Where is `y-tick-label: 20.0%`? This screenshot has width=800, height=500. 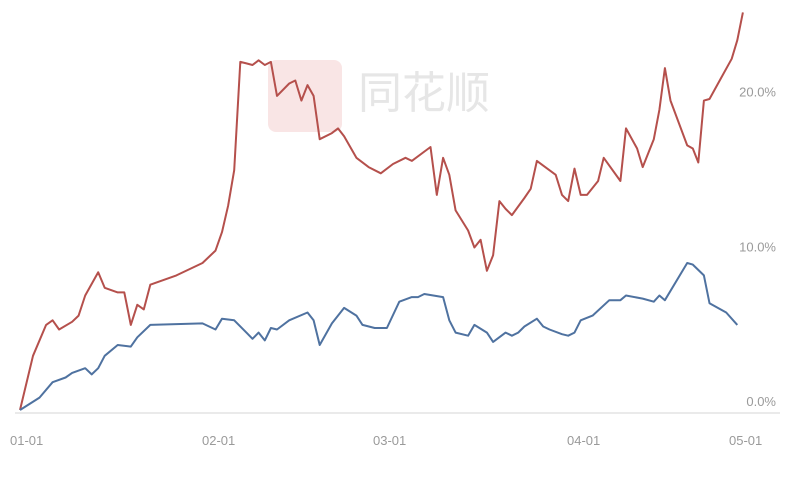
y-tick-label: 20.0% is located at coordinates (757, 92).